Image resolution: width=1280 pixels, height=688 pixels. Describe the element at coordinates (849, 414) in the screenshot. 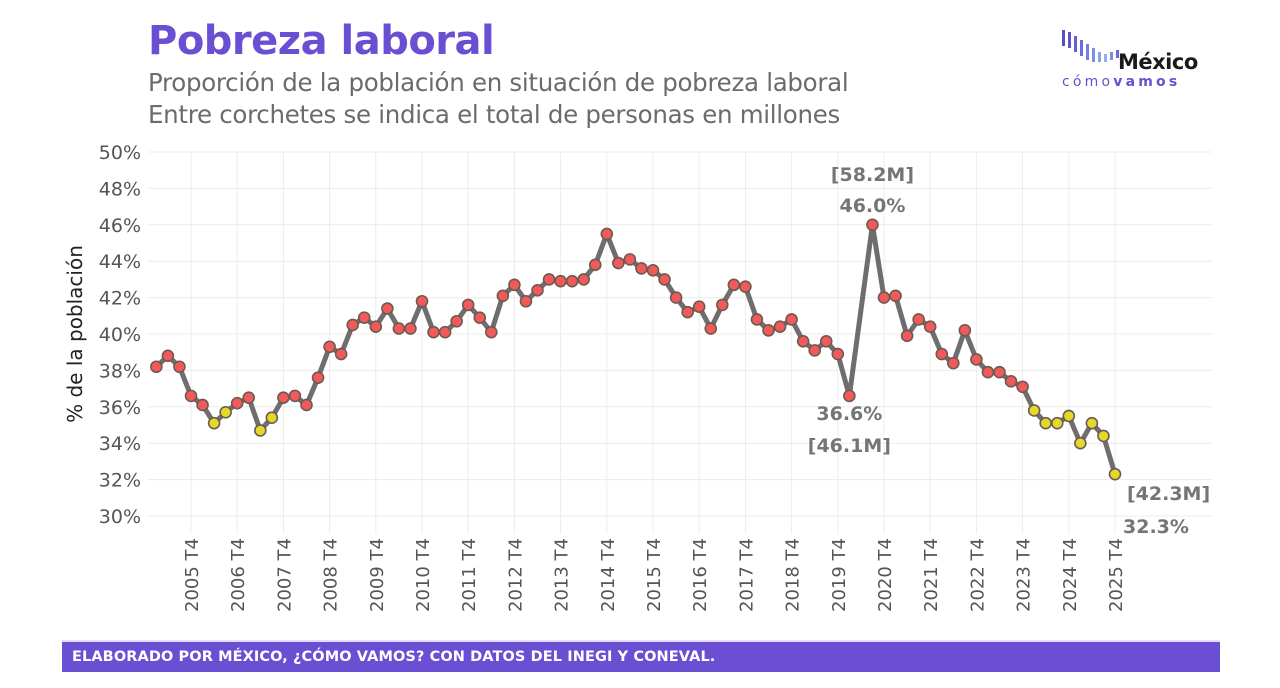

I see `annotation-percent: 36.6%` at that location.